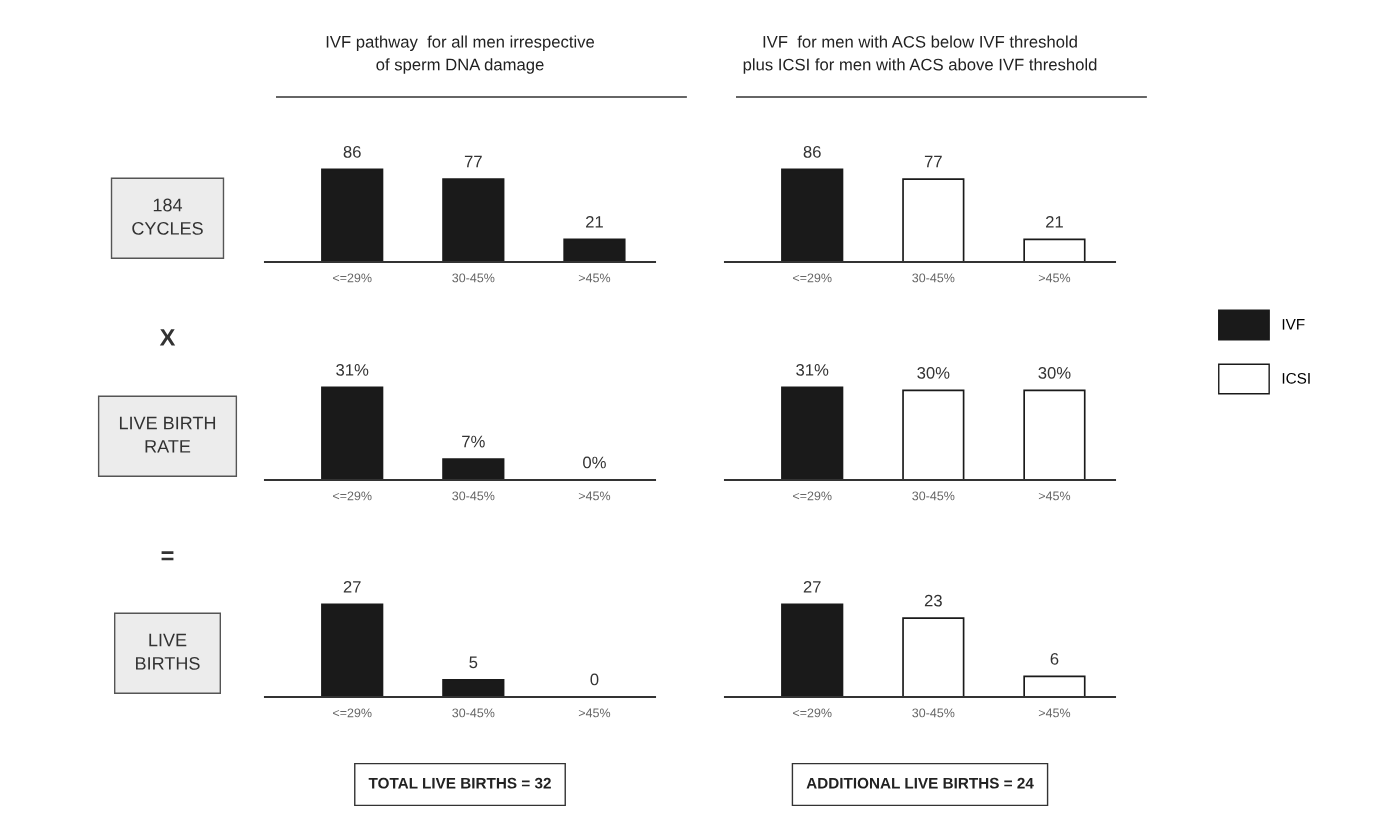  I want to click on data-label: 6, so click(1054, 658).